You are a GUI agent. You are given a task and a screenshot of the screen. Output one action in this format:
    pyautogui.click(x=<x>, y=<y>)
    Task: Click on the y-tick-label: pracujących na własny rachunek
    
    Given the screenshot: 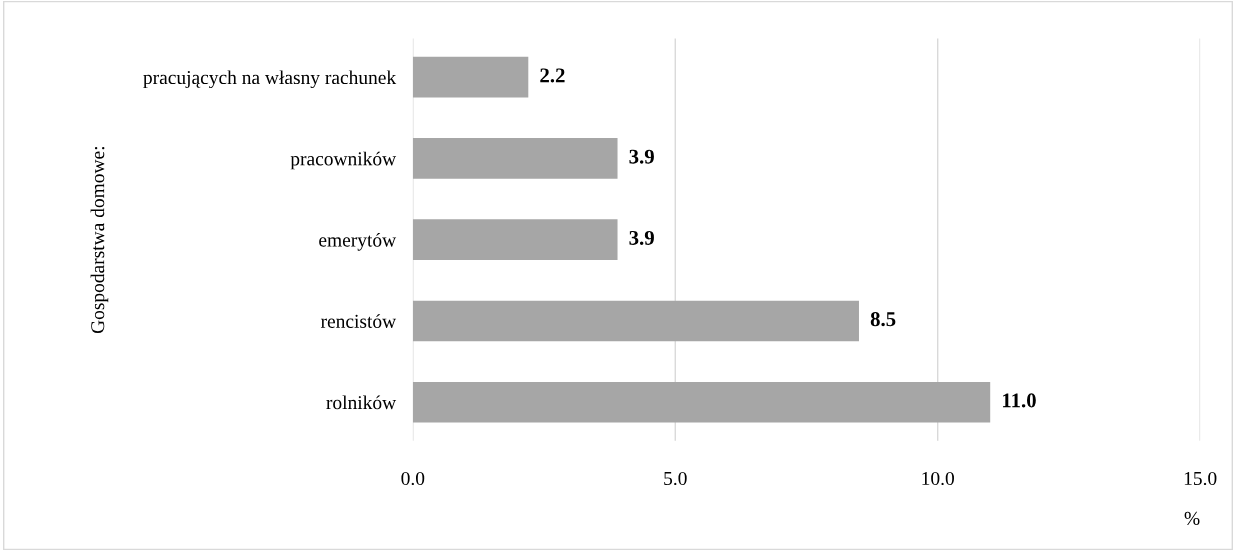 What is the action you would take?
    pyautogui.click(x=270, y=79)
    